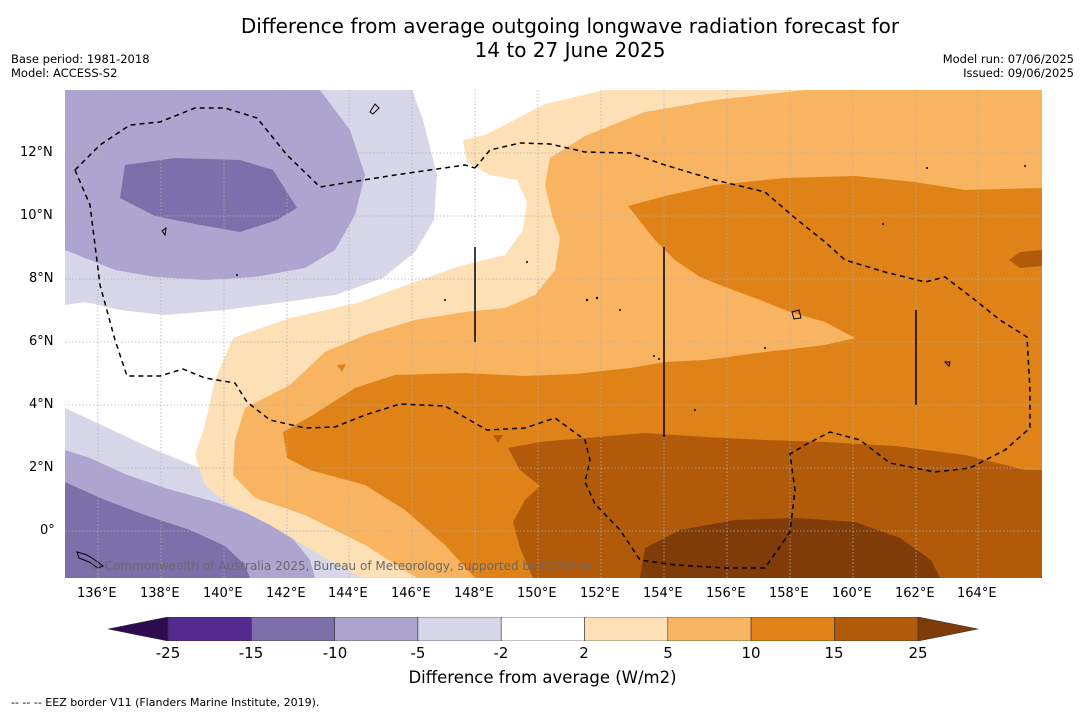 This screenshot has height=713, width=1085. I want to click on colorbar-tick: 25, so click(918, 653).